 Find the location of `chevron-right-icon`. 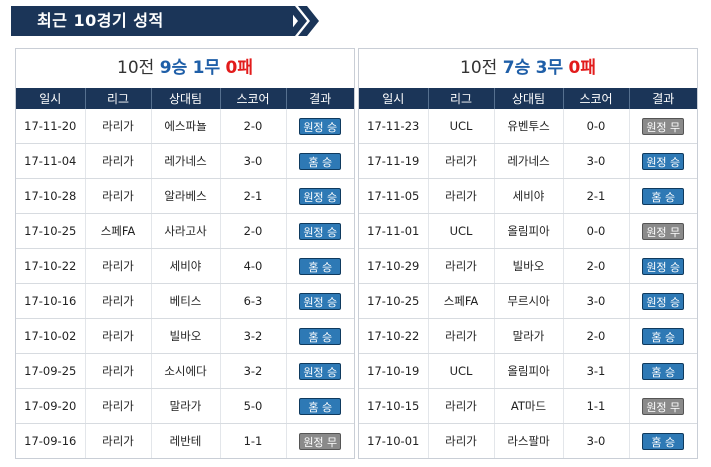

chevron-right-icon is located at coordinates (302, 21).